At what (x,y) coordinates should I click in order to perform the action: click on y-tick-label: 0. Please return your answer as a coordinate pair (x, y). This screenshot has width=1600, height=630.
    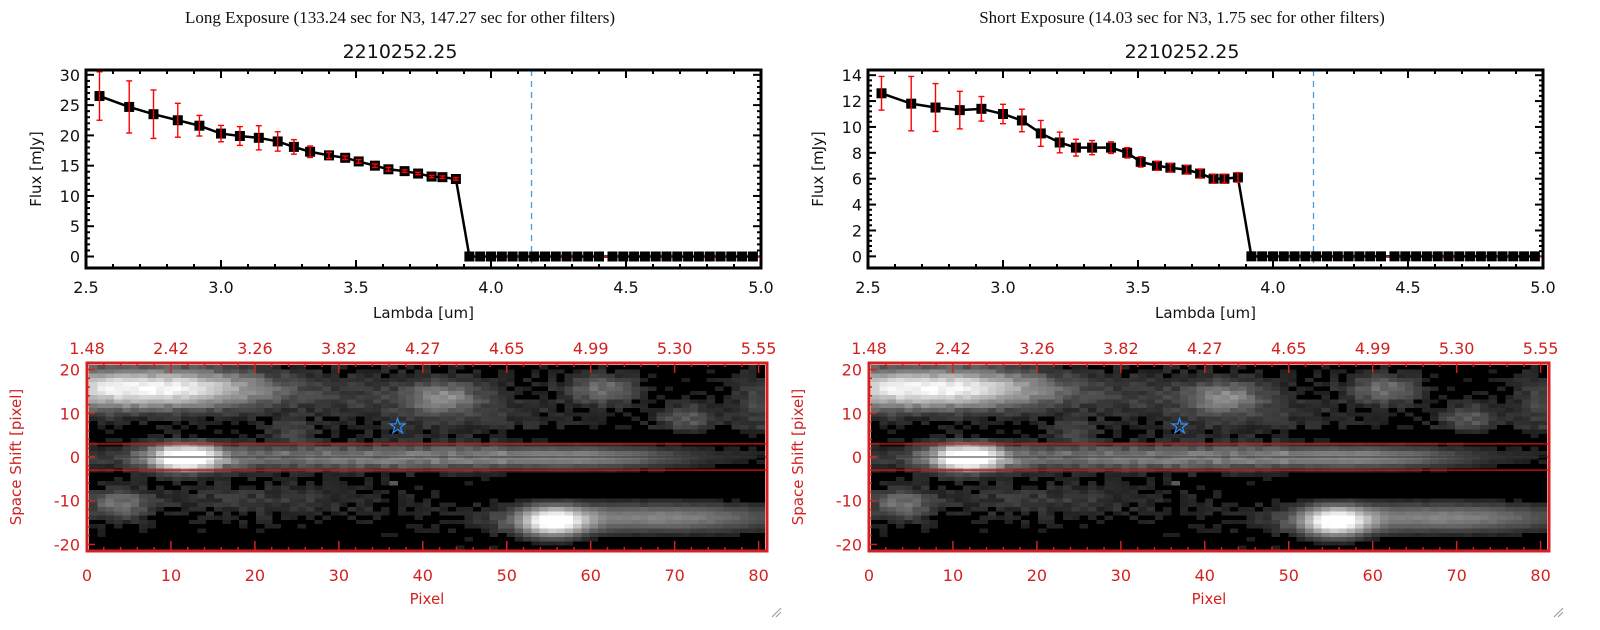
    Looking at the image, I should click on (857, 256).